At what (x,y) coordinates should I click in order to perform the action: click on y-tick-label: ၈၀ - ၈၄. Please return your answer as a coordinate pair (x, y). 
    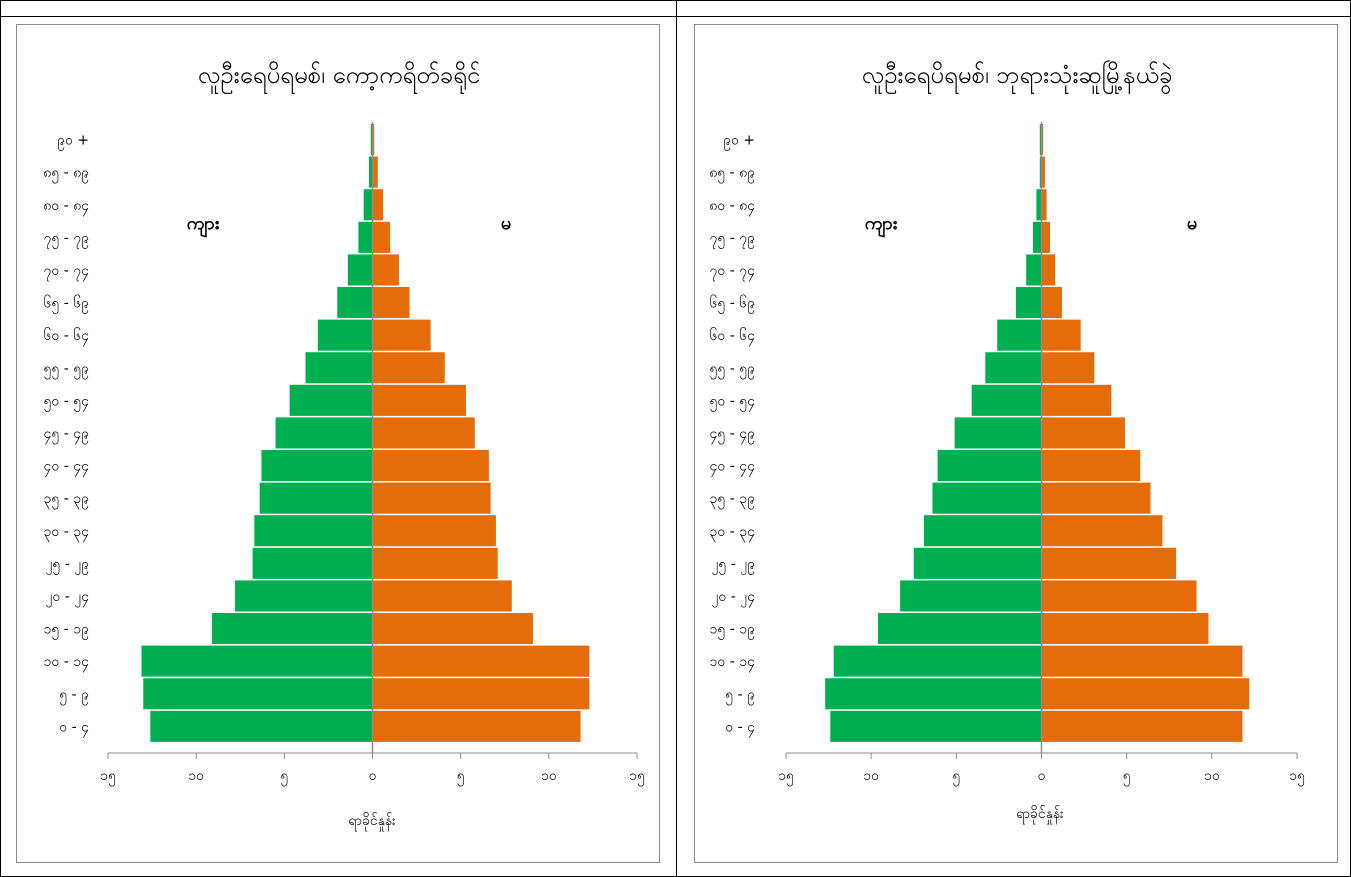
    Looking at the image, I should click on (732, 207).